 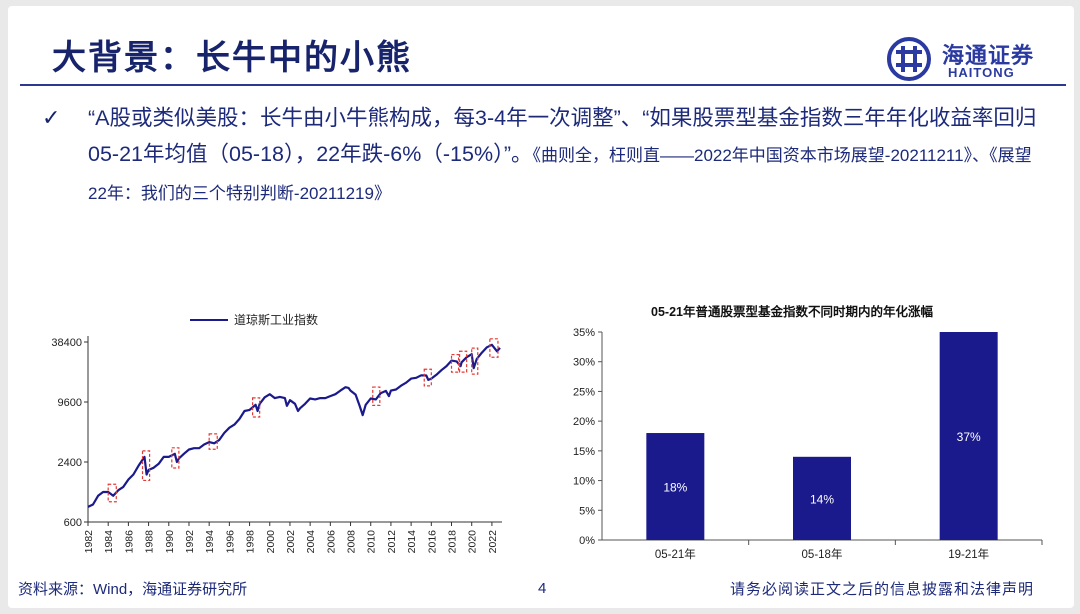 I want to click on logo-english: HAITONG, so click(x=981, y=72).